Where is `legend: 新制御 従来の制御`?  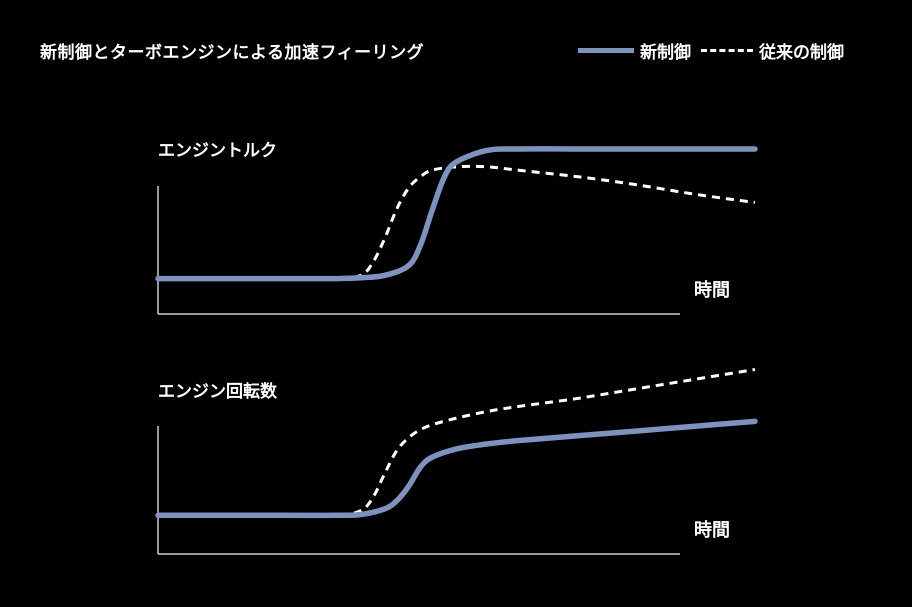 legend: 新制御 従来の制御 is located at coordinates (711, 50).